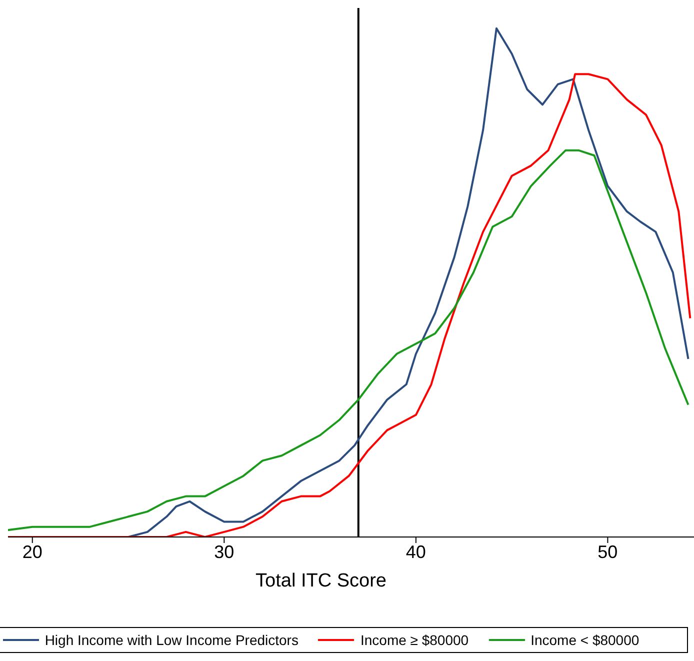 The image size is (694, 661). Describe the element at coordinates (585, 640) in the screenshot. I see `legend-label: Income < $80000` at that location.